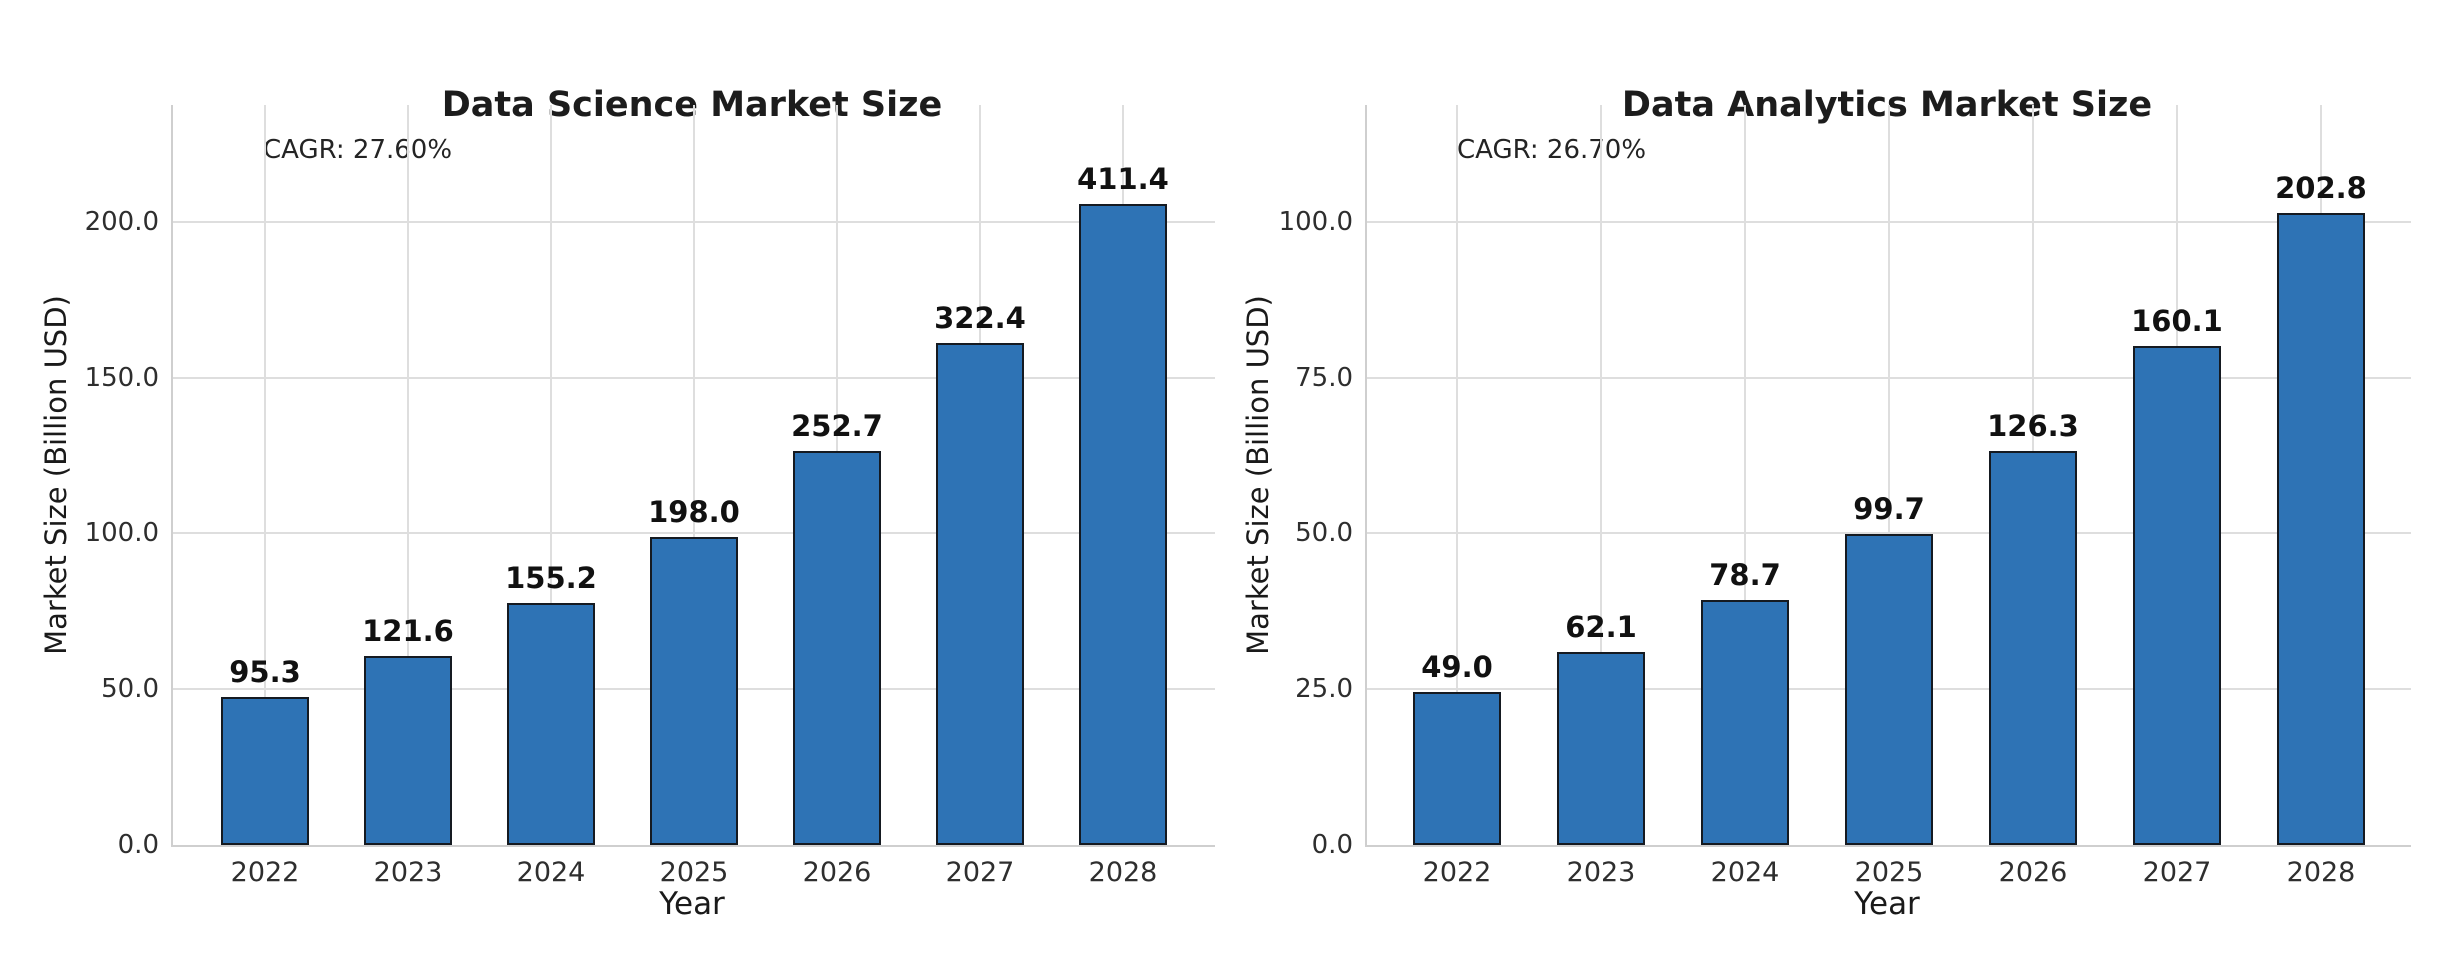 This screenshot has width=2452, height=972. What do you see at coordinates (1324, 377) in the screenshot?
I see `y-tick-label: 75.0` at bounding box center [1324, 377].